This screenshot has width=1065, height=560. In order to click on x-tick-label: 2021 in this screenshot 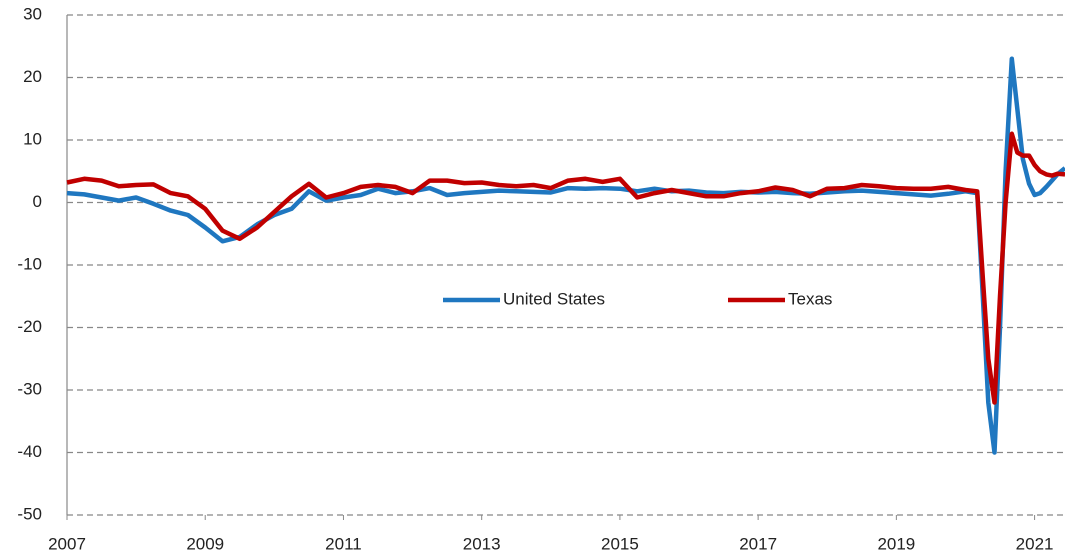, I will do `click(1035, 543)`.